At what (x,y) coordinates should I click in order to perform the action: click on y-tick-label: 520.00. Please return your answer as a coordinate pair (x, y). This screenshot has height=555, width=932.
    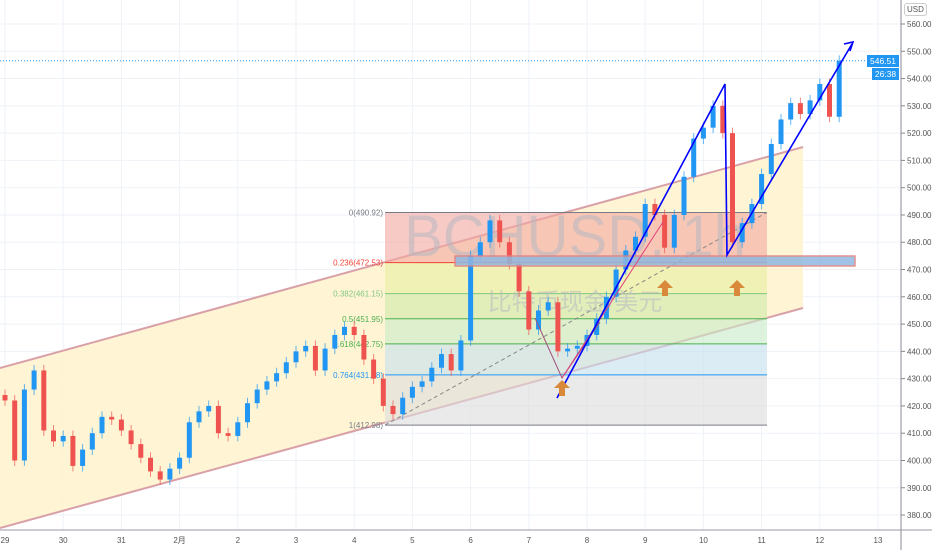
    Looking at the image, I should click on (919, 133).